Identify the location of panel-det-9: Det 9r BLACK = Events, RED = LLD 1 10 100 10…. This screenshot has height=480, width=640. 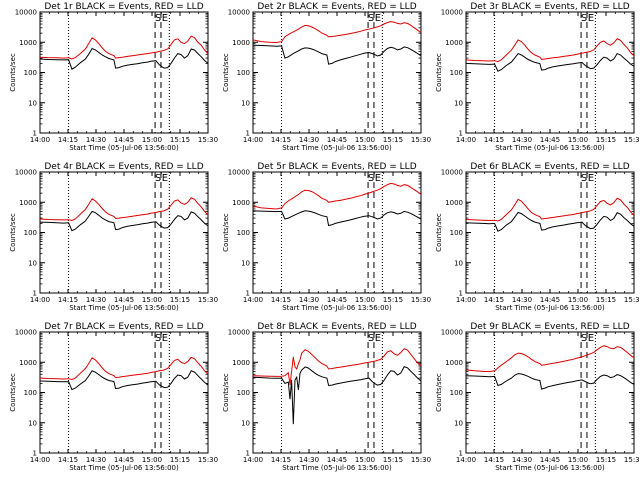
(537, 397).